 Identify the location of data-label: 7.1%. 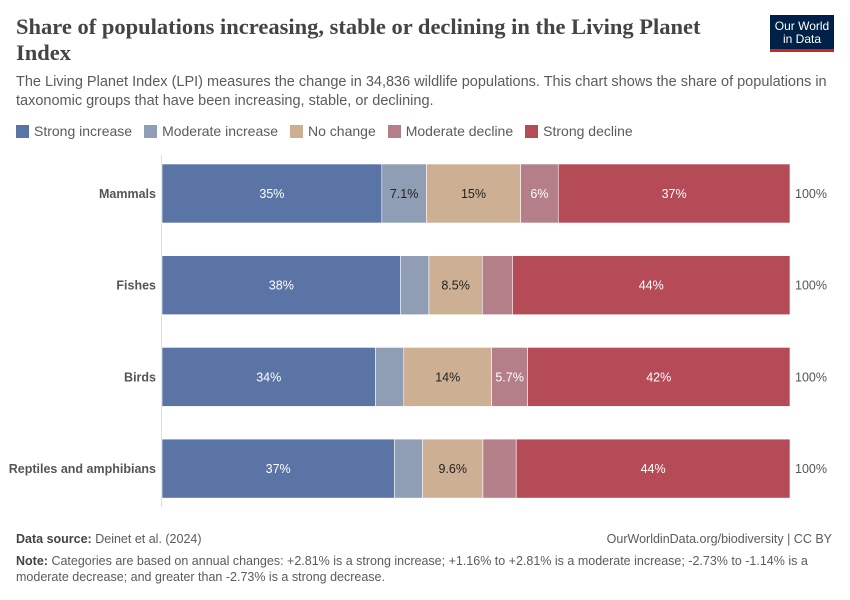
(404, 194).